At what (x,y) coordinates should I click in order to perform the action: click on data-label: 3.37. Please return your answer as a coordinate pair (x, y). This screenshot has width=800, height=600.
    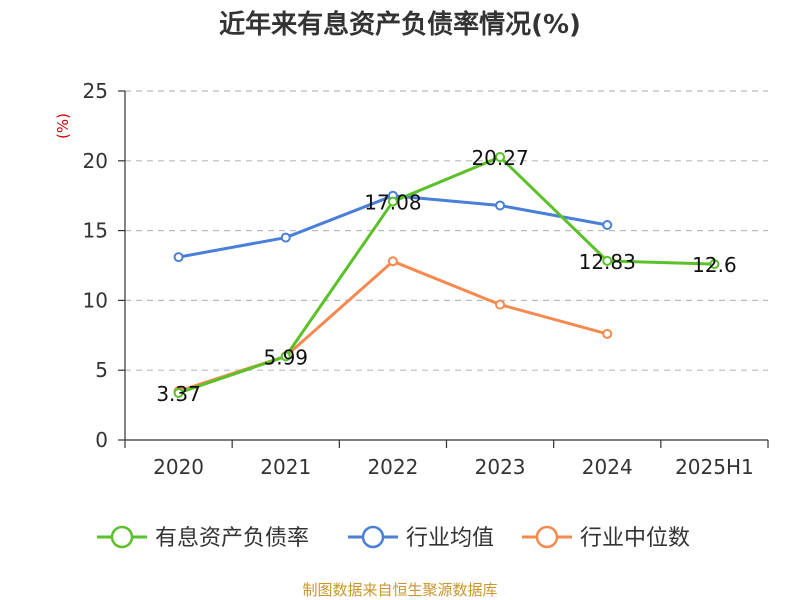
    Looking at the image, I should click on (178, 394).